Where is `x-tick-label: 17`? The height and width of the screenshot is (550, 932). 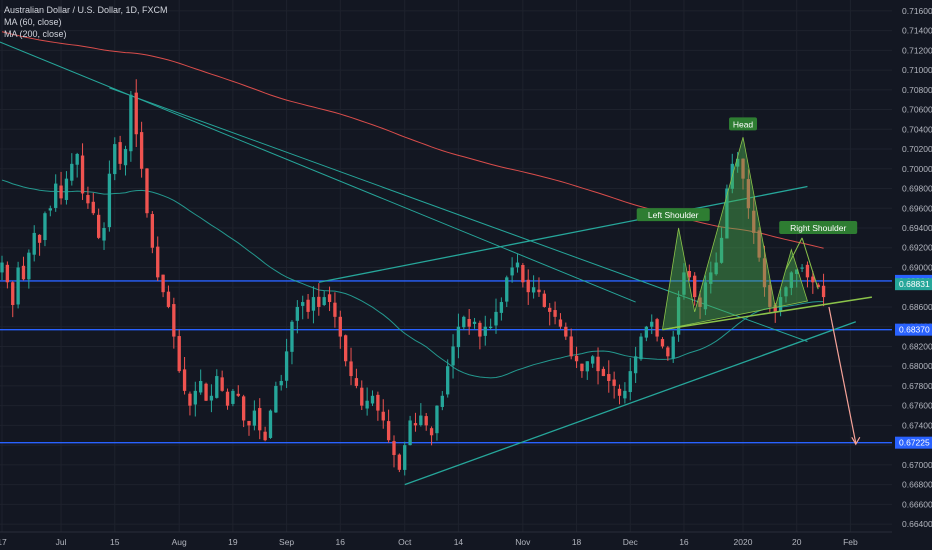 x-tick-label: 17 is located at coordinates (3, 542).